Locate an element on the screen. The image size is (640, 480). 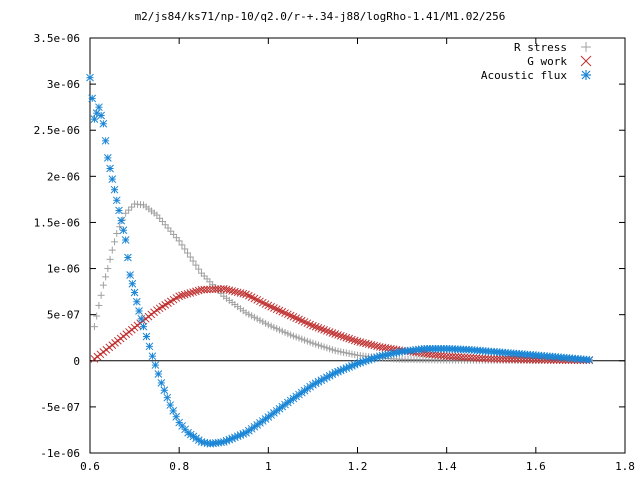
y-tick-label: 2.5e-06 is located at coordinates (57, 130).